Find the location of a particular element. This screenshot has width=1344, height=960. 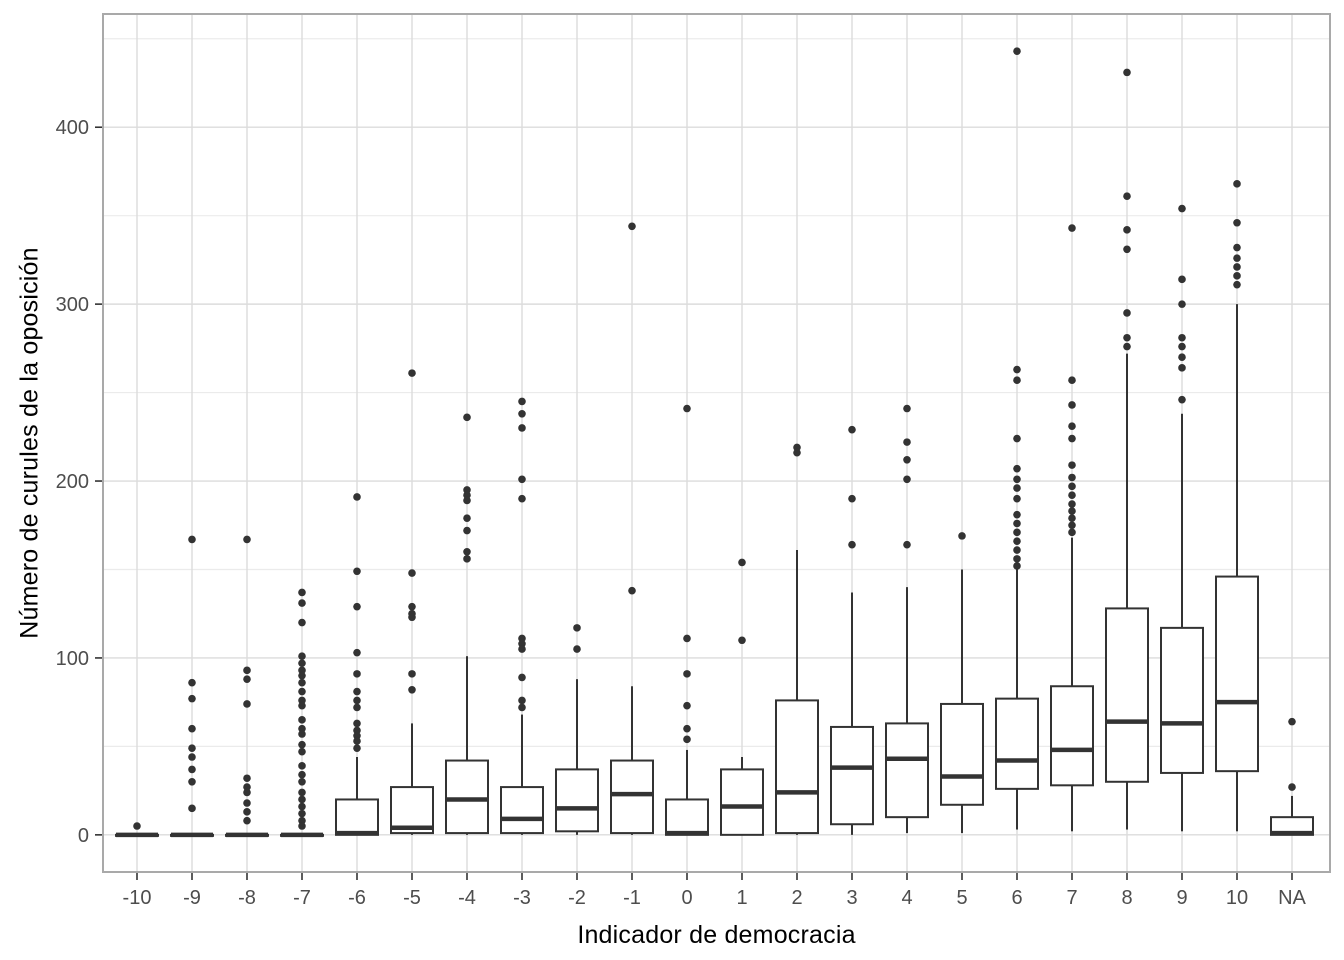

x-tick-label: 8 is located at coordinates (1126, 898).